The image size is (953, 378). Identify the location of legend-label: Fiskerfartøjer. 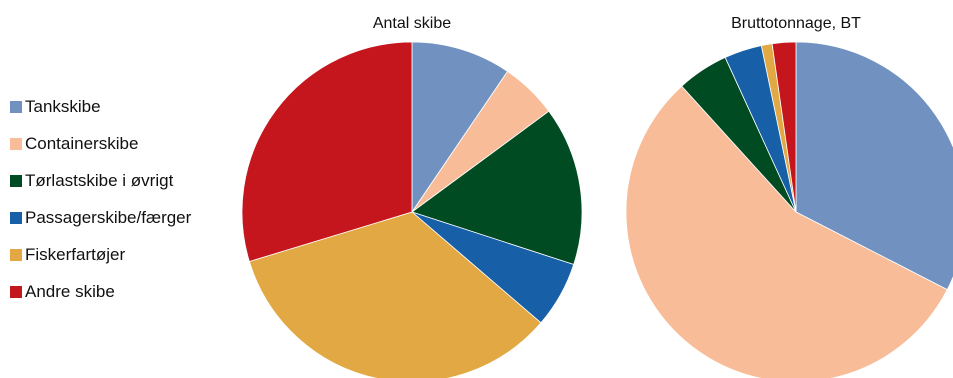
(75, 254).